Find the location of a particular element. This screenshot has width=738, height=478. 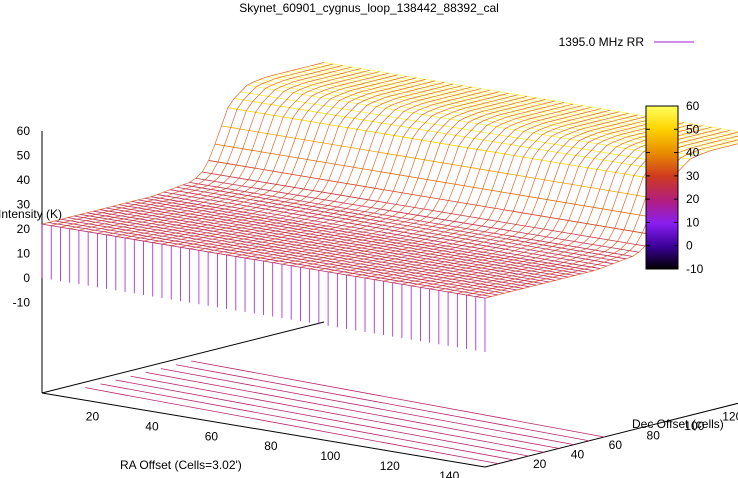

legend: 1395.0 MHz RR is located at coordinates (626, 42).